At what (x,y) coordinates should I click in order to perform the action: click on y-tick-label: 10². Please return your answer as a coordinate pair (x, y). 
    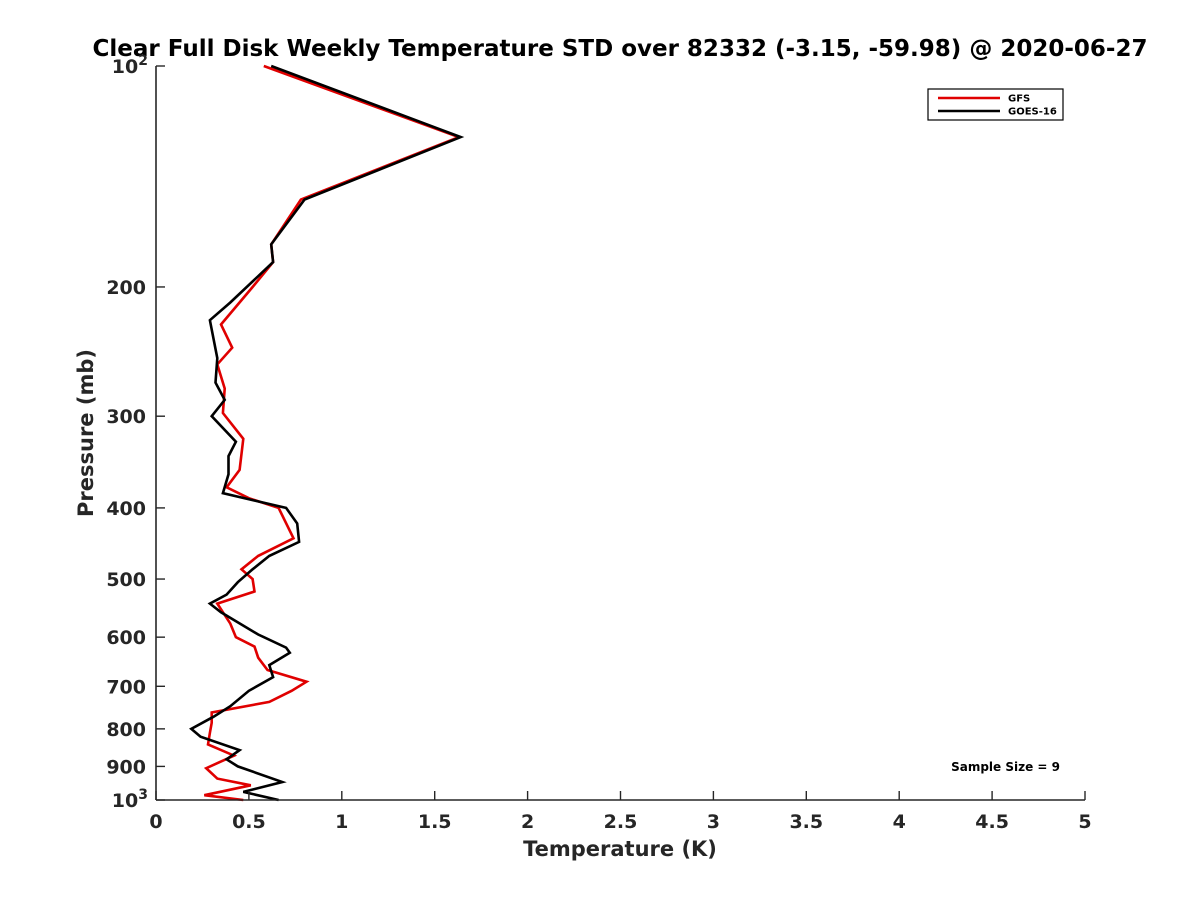
    Looking at the image, I should click on (130, 65).